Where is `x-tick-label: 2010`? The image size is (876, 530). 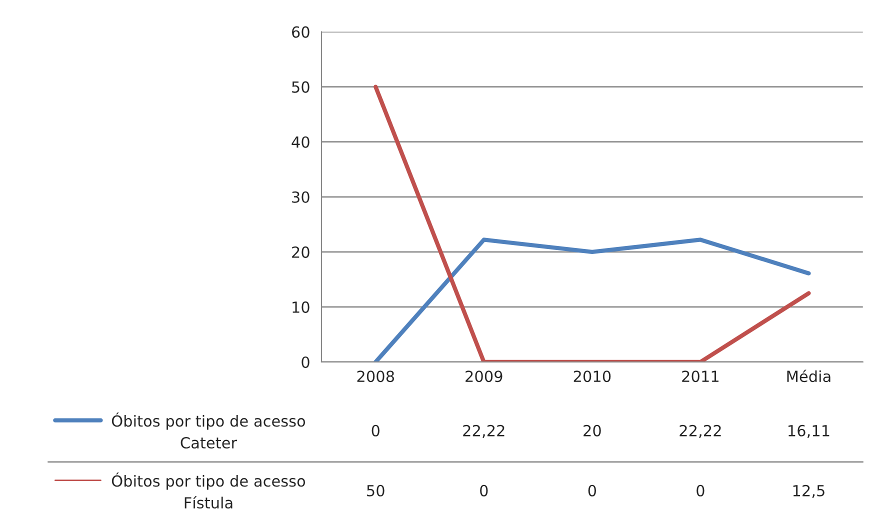
x-tick-label: 2010 is located at coordinates (592, 376).